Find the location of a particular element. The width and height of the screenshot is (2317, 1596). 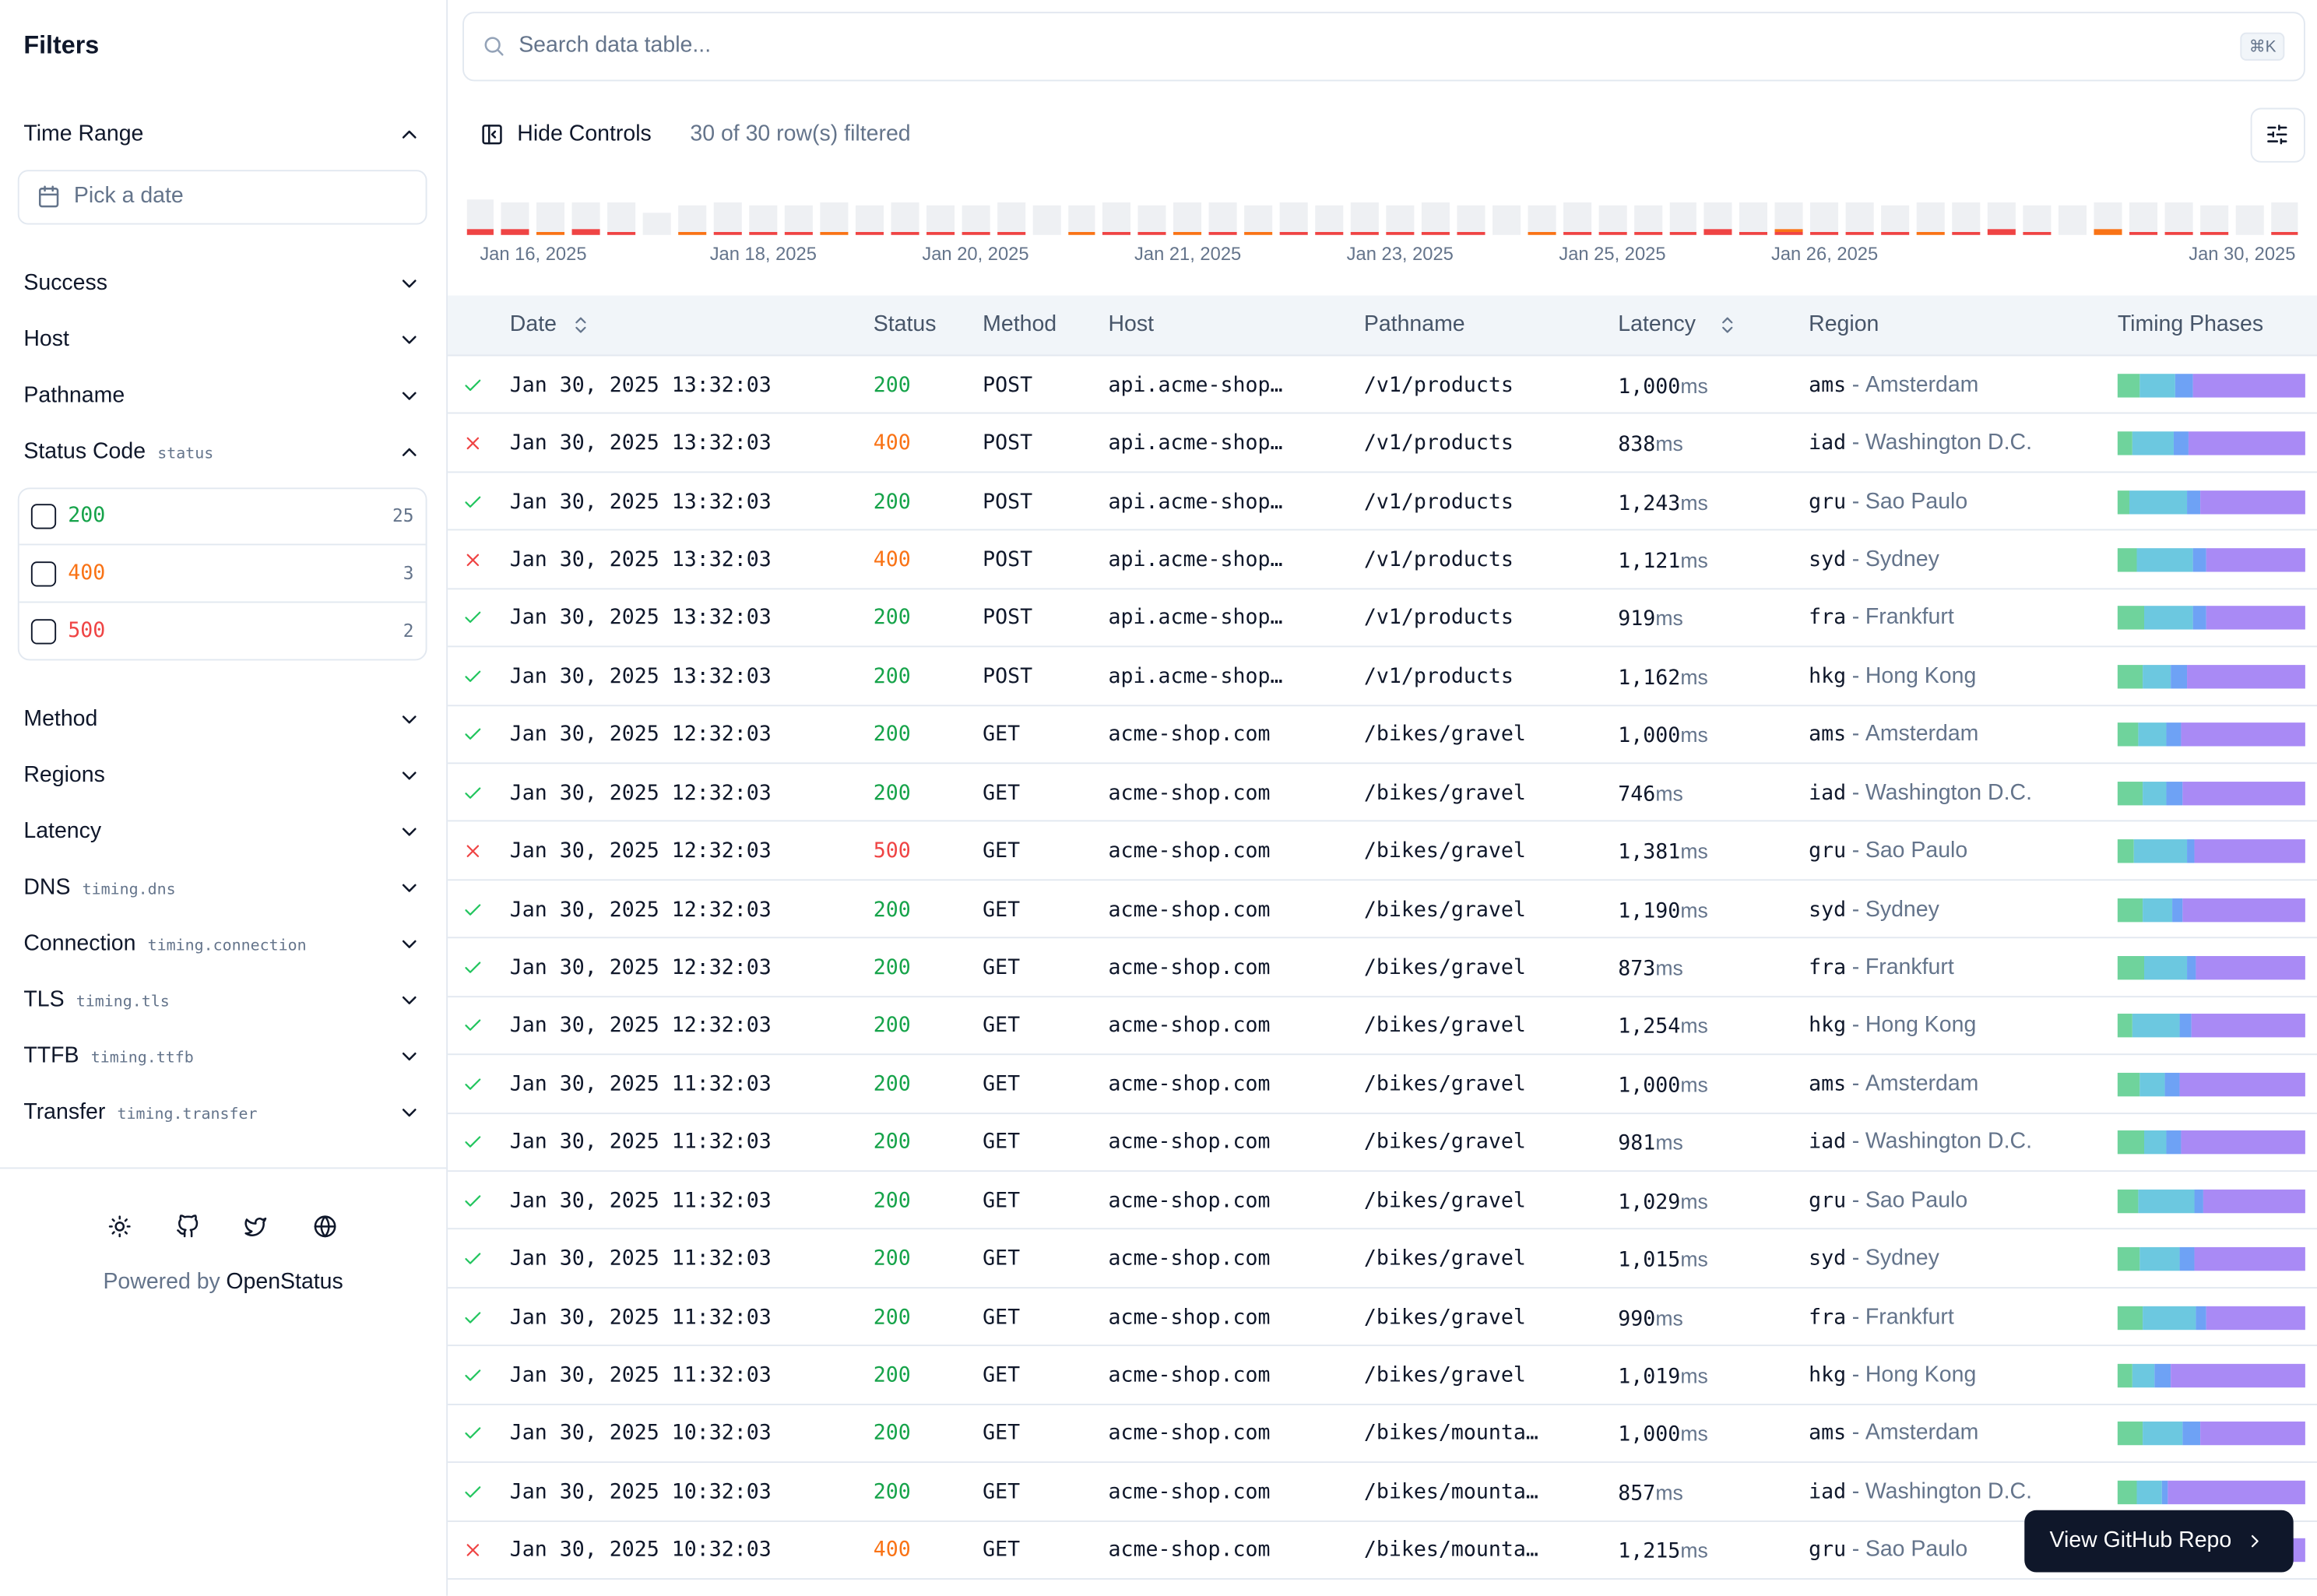

filter-label: Transfertiming.transfer is located at coordinates (140, 1112).